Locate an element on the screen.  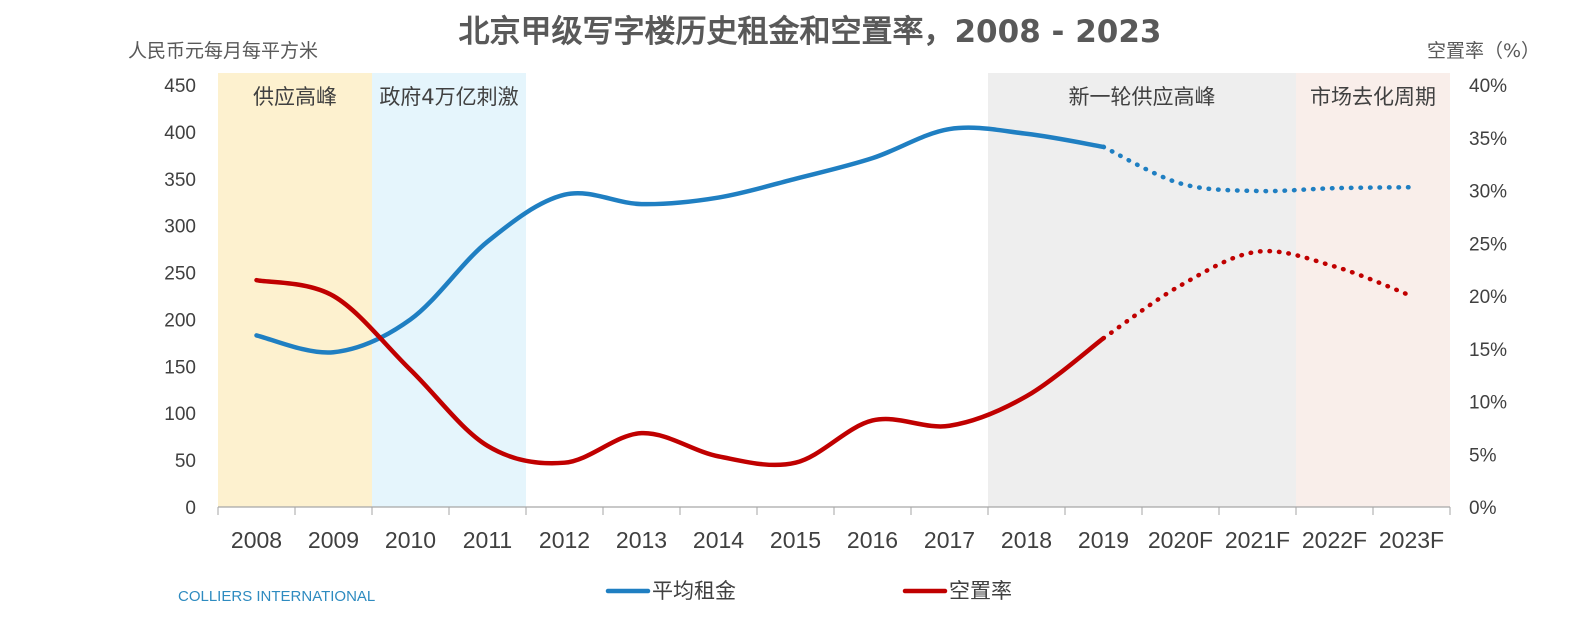
legend-label-0: 平均租金 is located at coordinates (694, 591).